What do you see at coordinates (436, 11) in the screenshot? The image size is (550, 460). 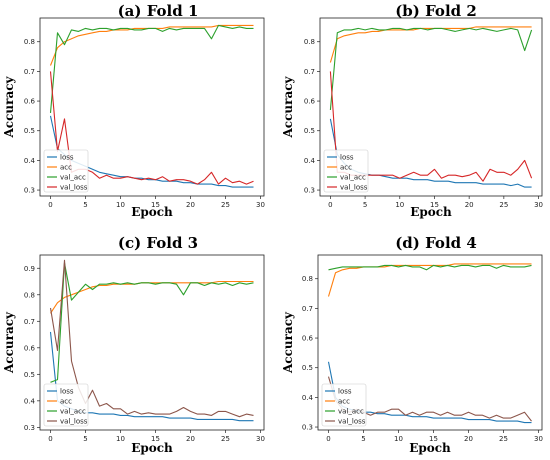 I see `chart-title: (b) Fold 2` at bounding box center [436, 11].